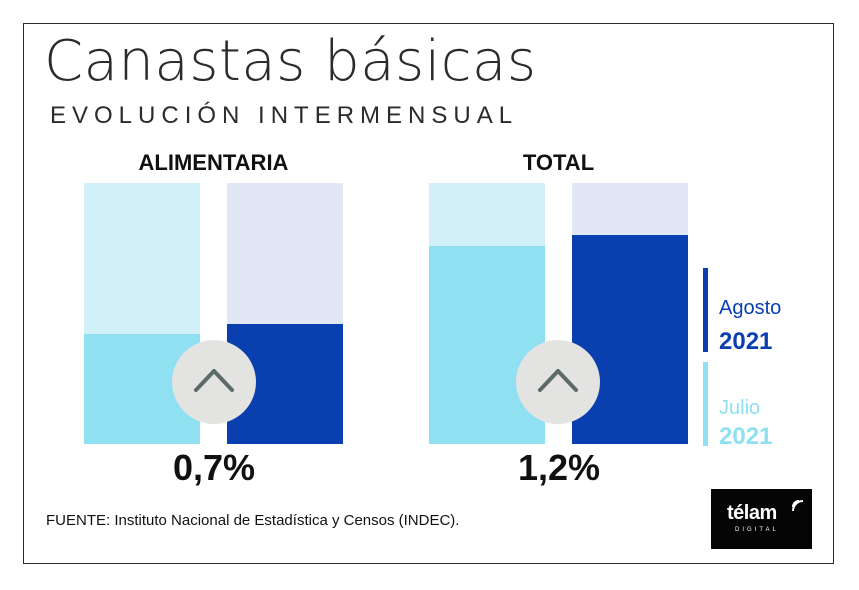 The width and height of the screenshot is (859, 590). Describe the element at coordinates (284, 115) in the screenshot. I see `chart-subtitle: EVOLUCIÓN INTERMENSUAL` at that location.